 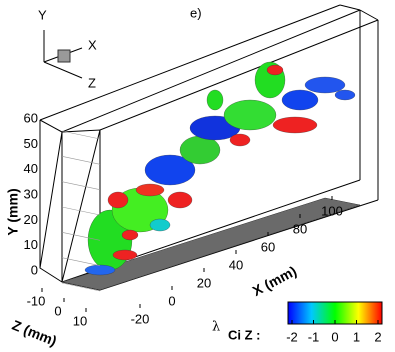 What do you see at coordinates (34, 333) in the screenshot?
I see `z-axis-label: Z (mm)` at bounding box center [34, 333].